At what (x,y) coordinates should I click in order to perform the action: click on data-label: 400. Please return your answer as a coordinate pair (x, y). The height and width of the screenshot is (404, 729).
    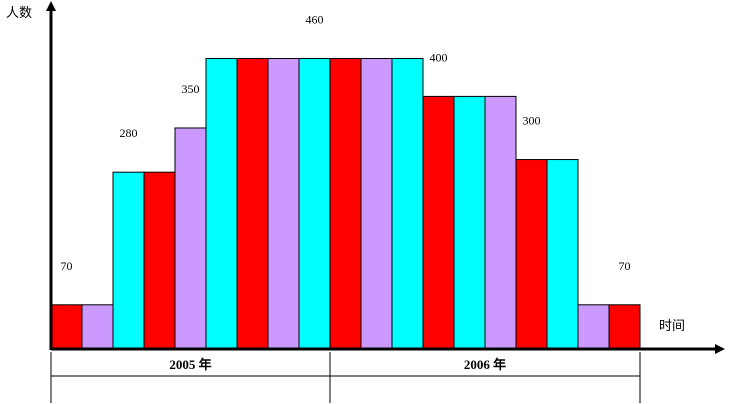
    Looking at the image, I should click on (439, 57).